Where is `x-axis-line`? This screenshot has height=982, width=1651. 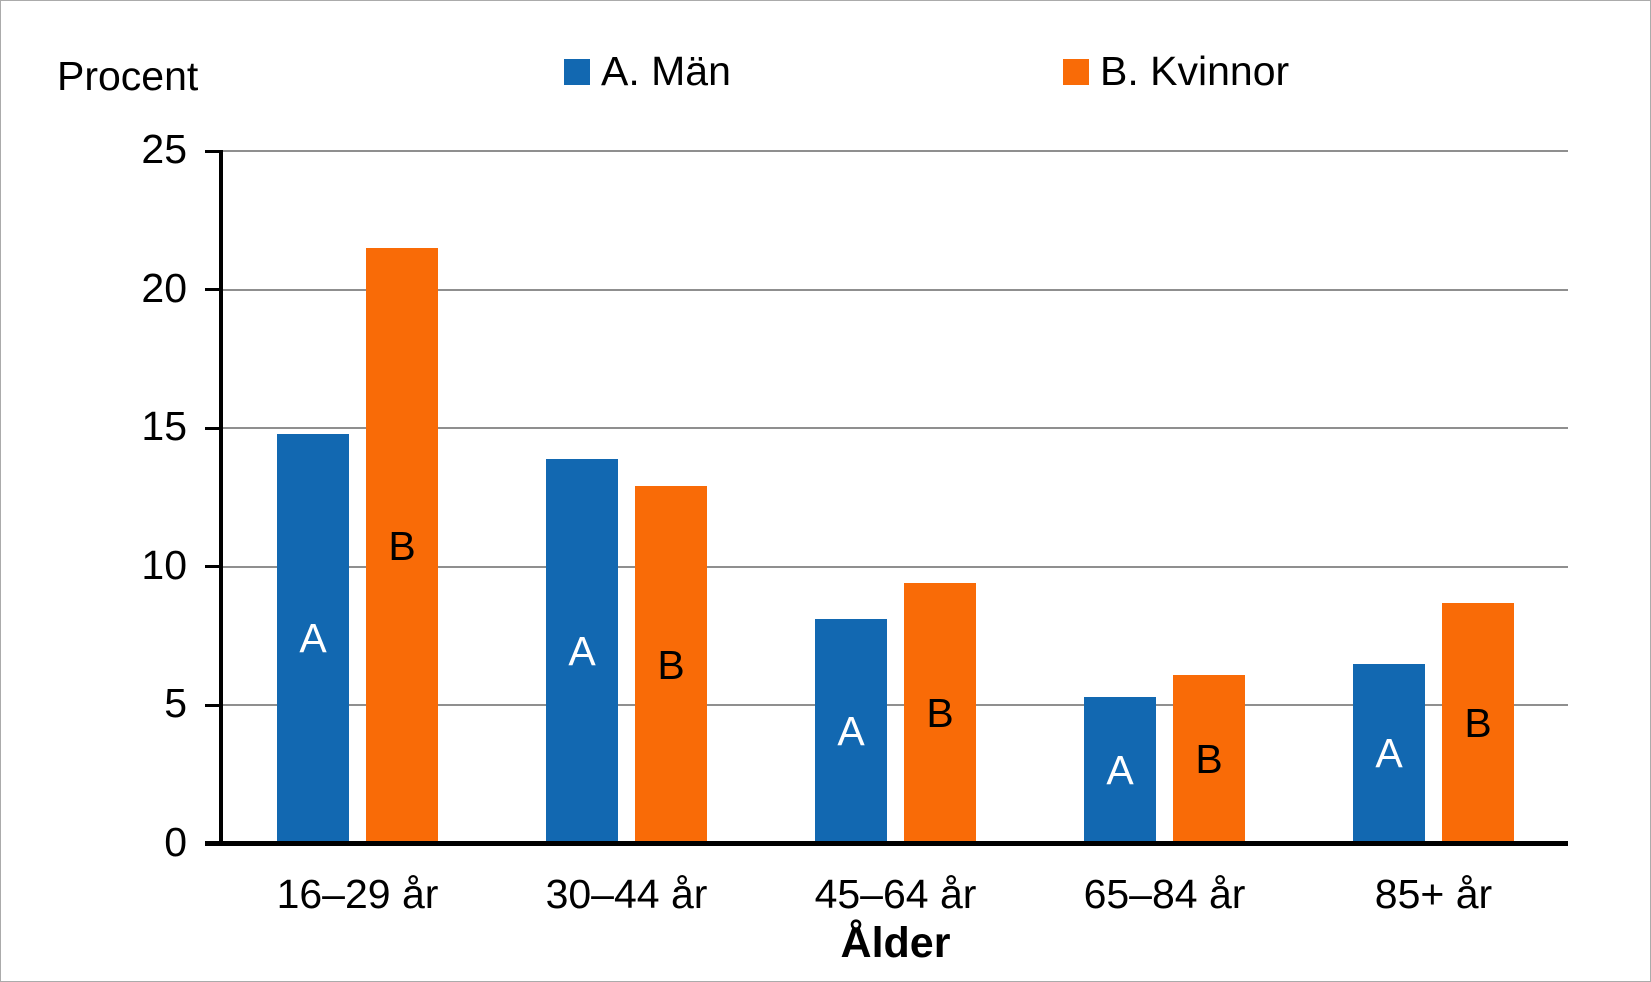 x-axis-line is located at coordinates (886, 843).